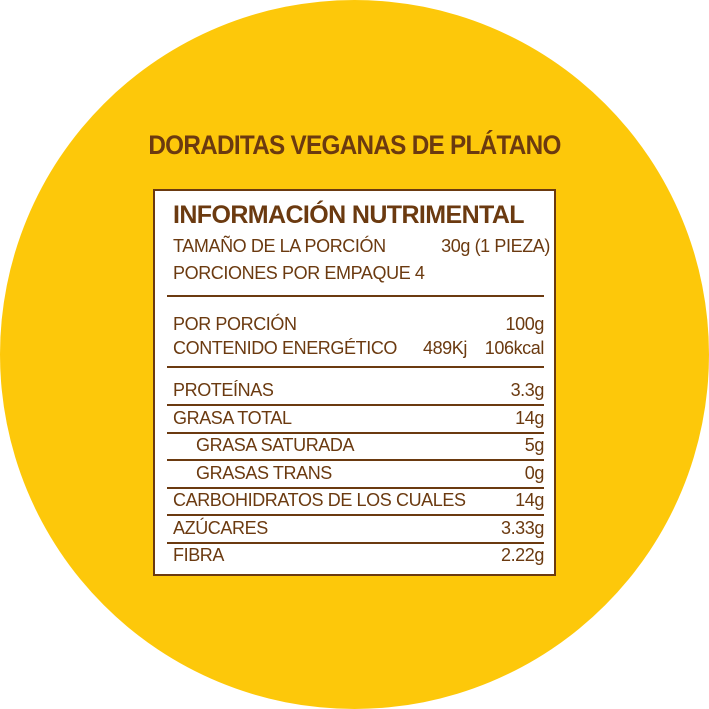 This screenshot has width=709, height=709. What do you see at coordinates (355, 446) in the screenshot?
I see `nutrient-row-saturated-fat: GRASA SATURADA 5g` at bounding box center [355, 446].